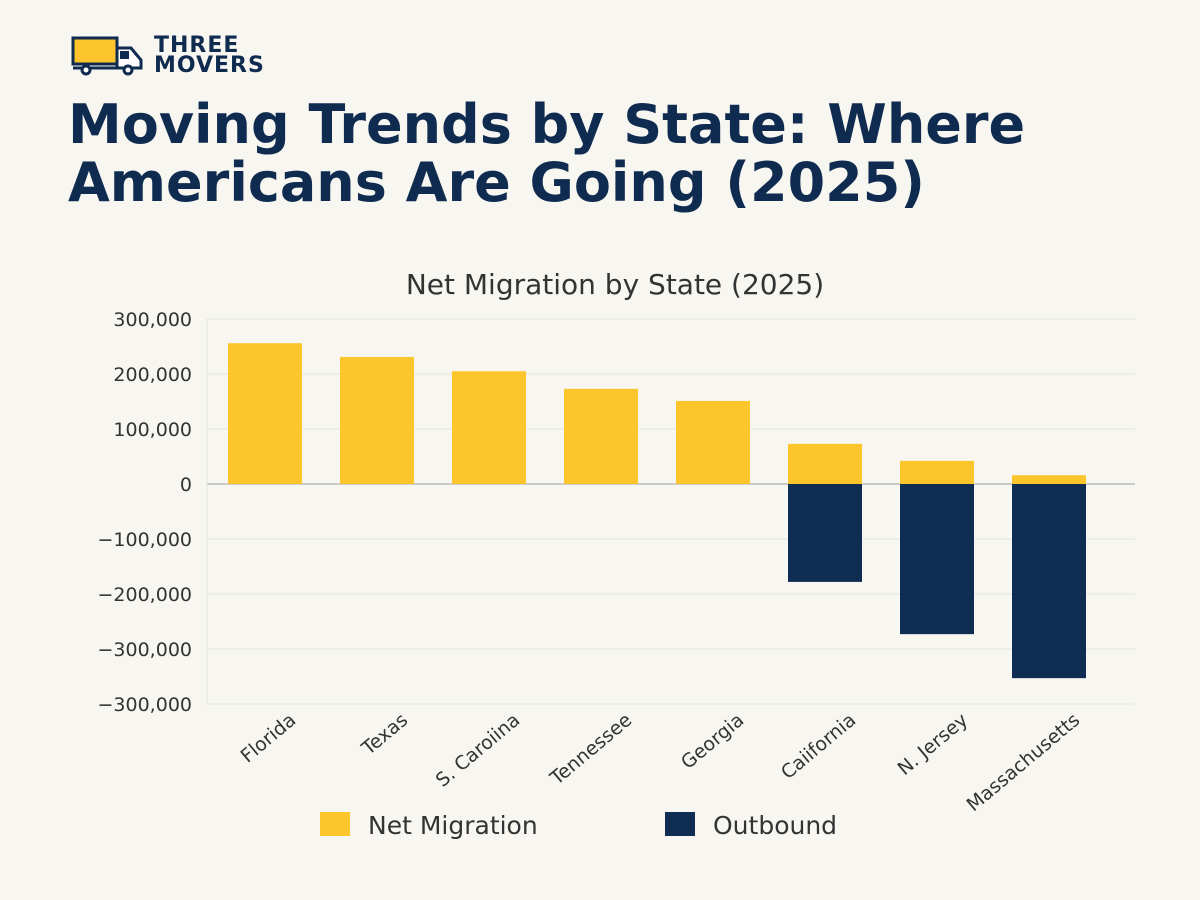  I want to click on brand-line1: THREE, so click(197, 45).